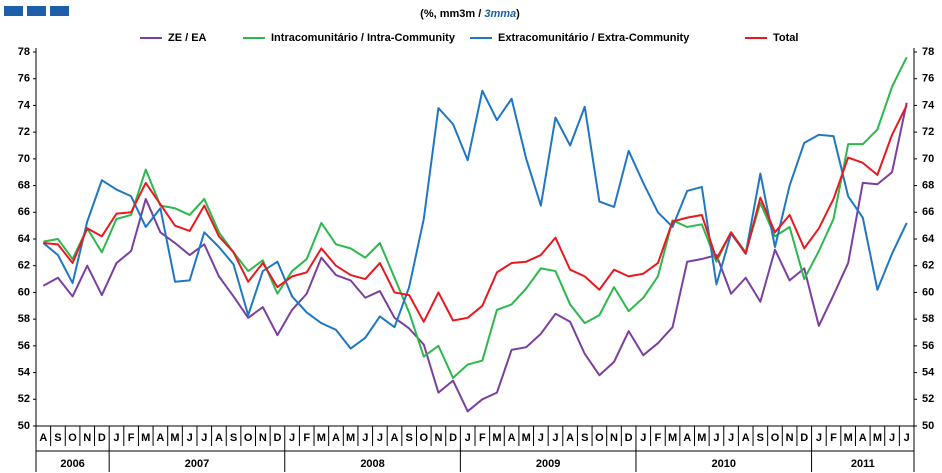 The height and width of the screenshot is (473, 942). I want to click on y2-tick-label: 52, so click(928, 399).